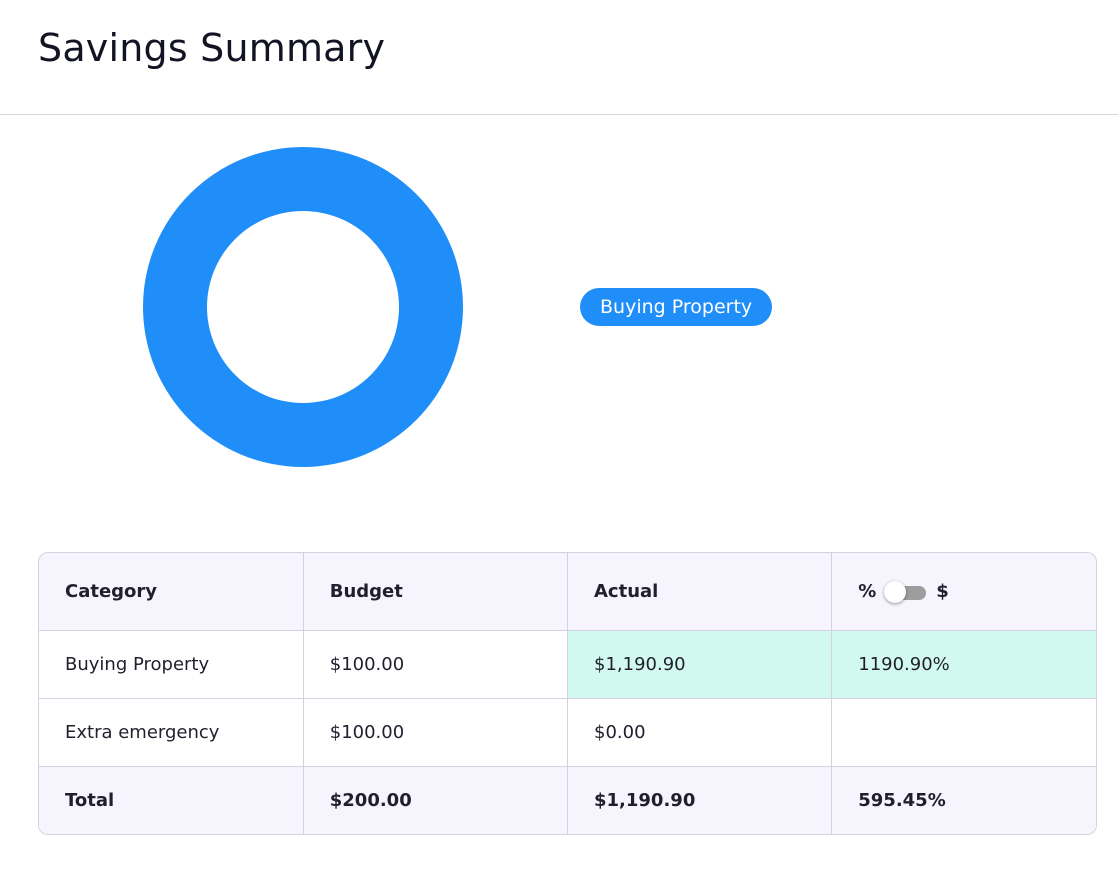 This screenshot has width=1118, height=876. Describe the element at coordinates (700, 664) in the screenshot. I see `cell-actual: $1,190.90` at that location.